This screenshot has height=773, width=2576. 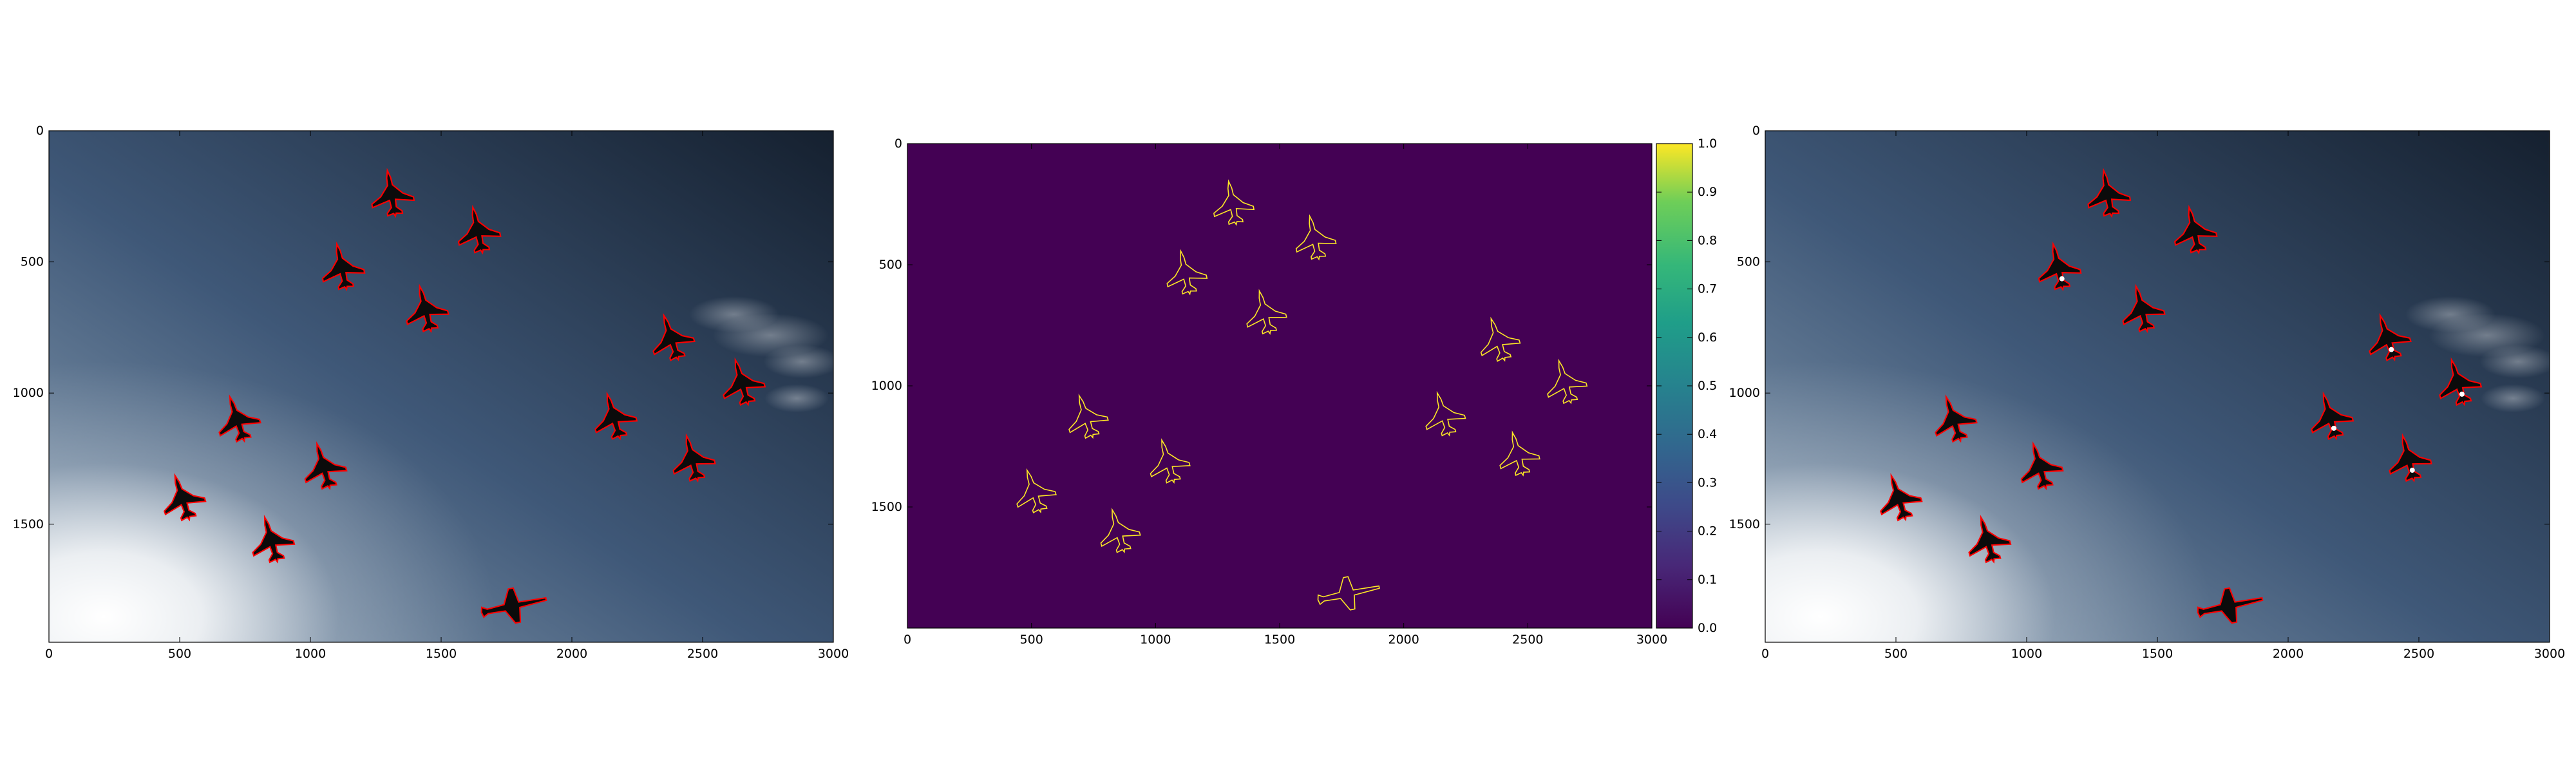 I want to click on right-ytick-label: 500, so click(x=1748, y=262).